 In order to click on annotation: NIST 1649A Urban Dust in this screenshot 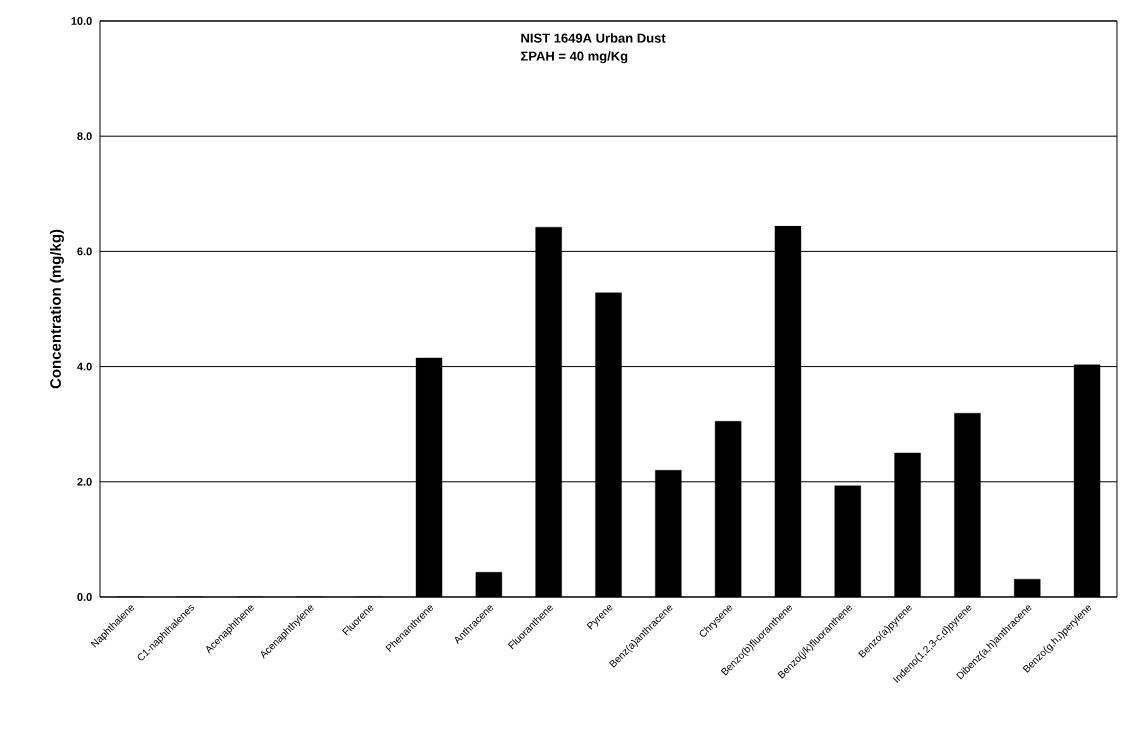, I will do `click(593, 38)`.